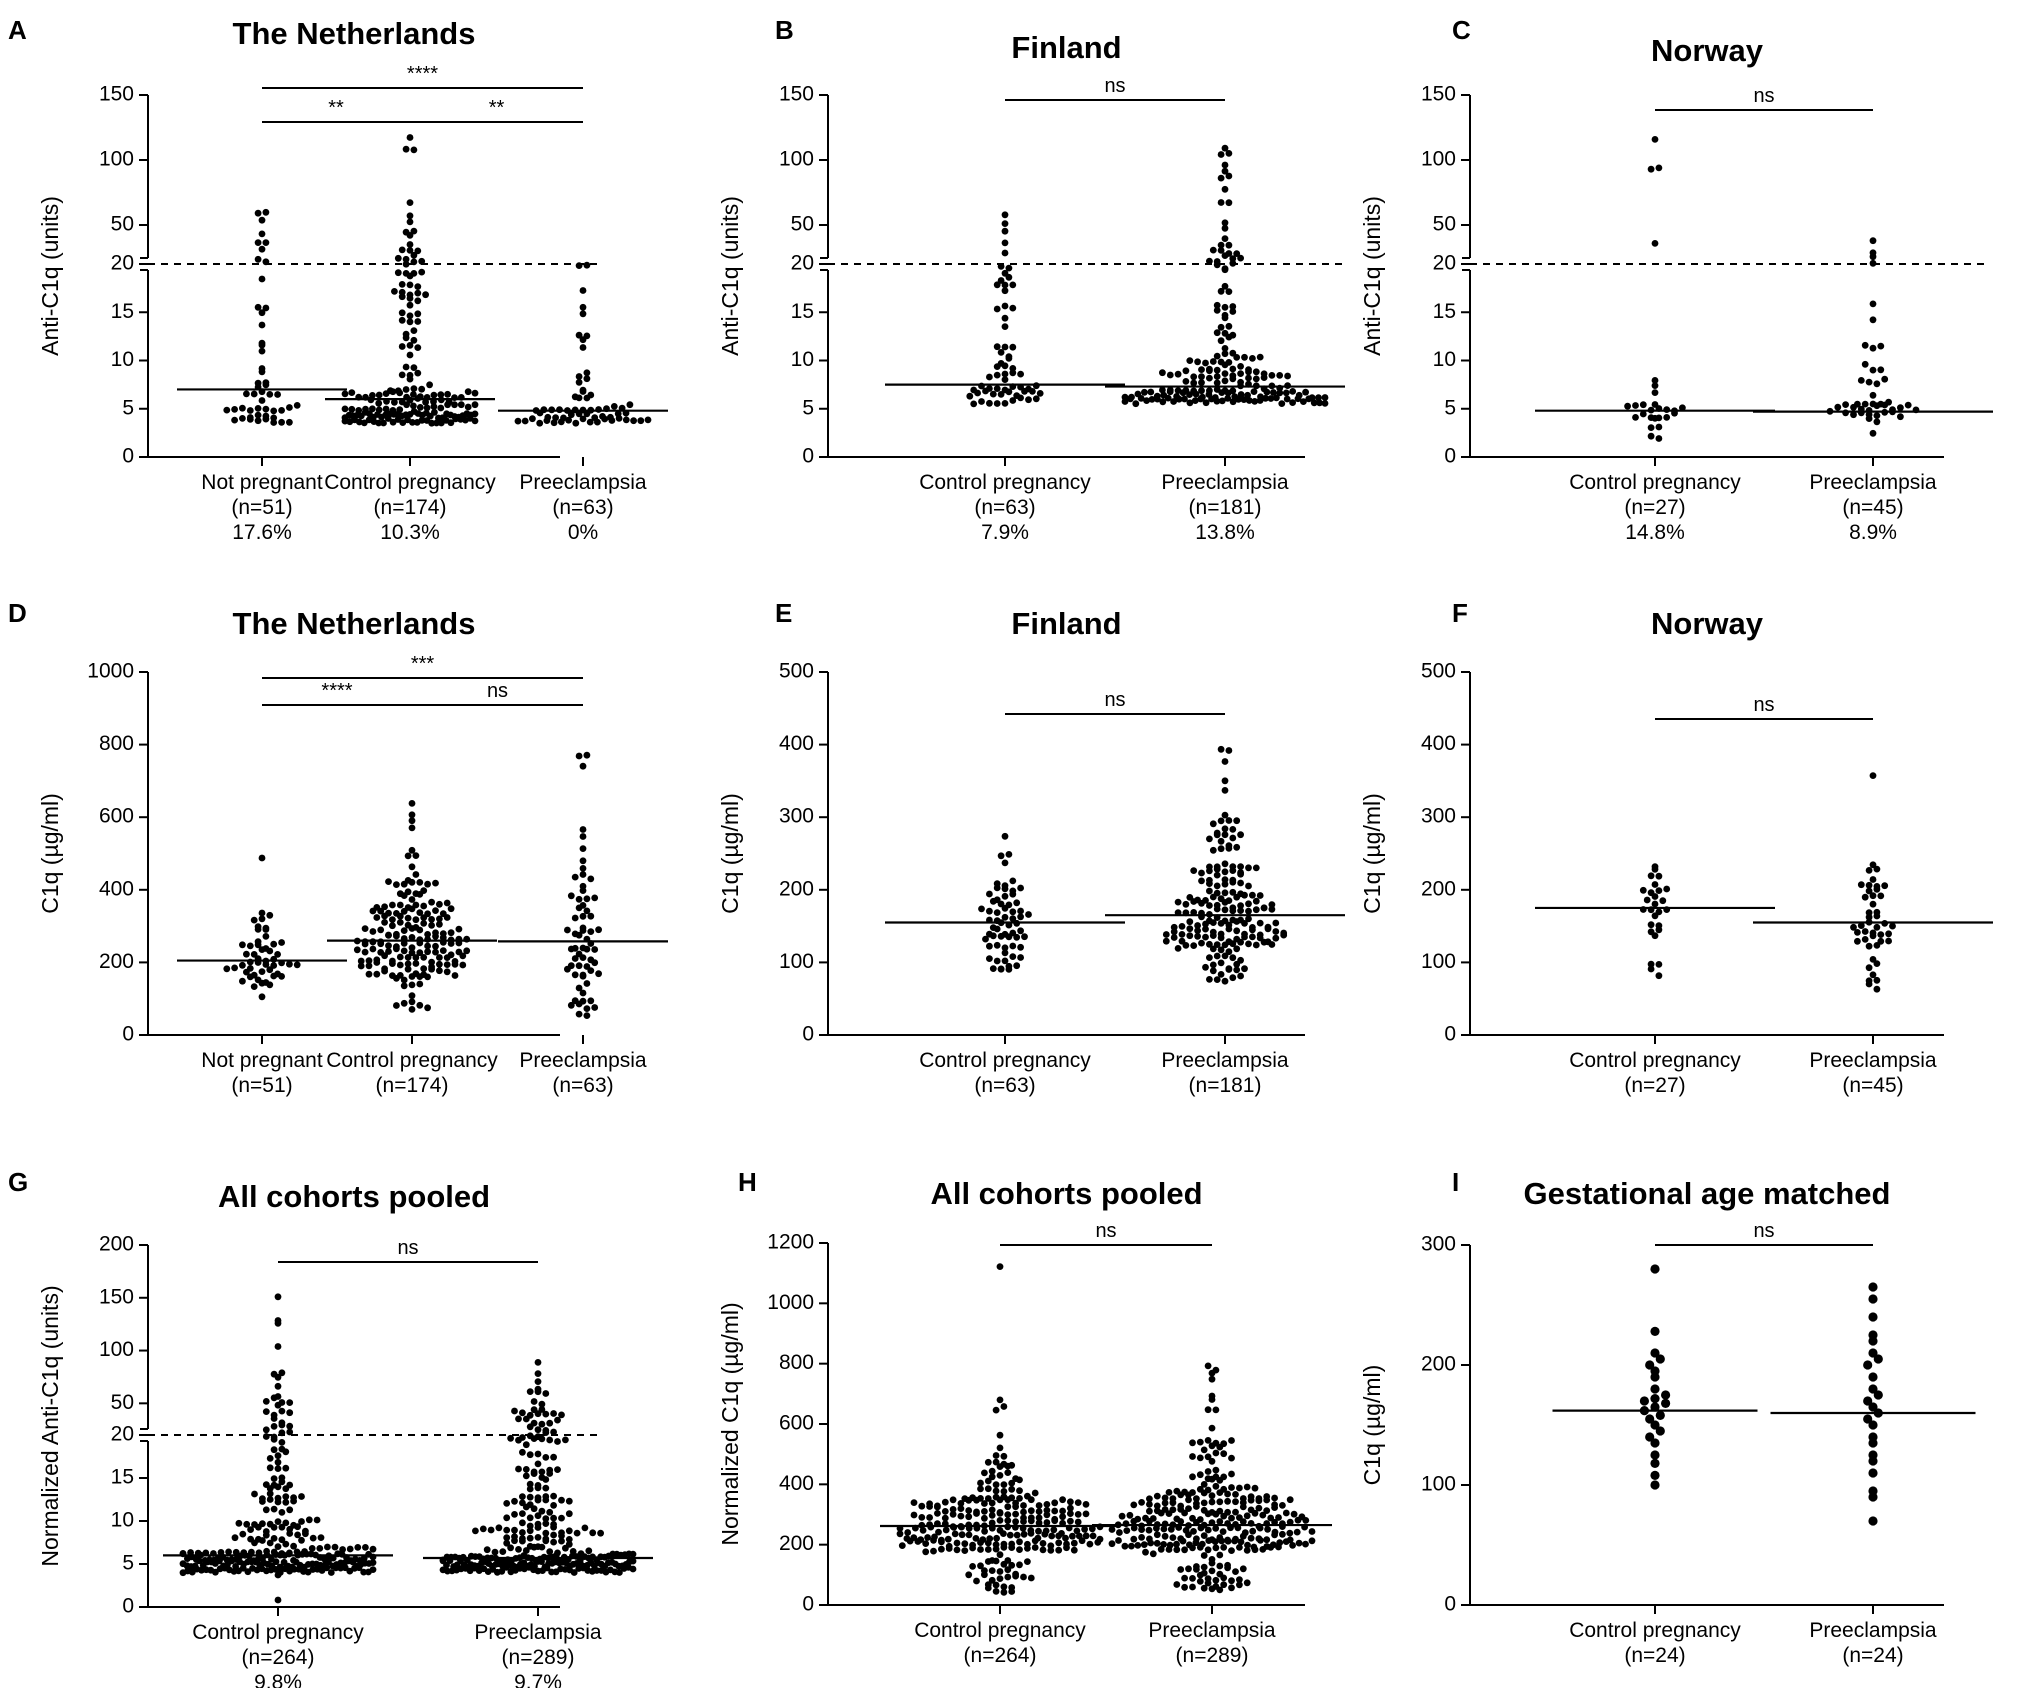 This screenshot has height=1688, width=2024. Describe the element at coordinates (1004, 1085) in the screenshot. I see `category-n: (n=63)` at that location.